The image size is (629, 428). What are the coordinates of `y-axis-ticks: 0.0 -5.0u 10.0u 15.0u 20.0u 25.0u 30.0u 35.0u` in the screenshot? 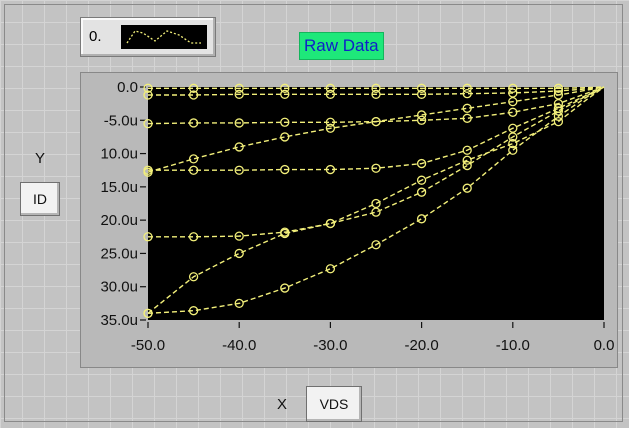 It's located at (123, 204).